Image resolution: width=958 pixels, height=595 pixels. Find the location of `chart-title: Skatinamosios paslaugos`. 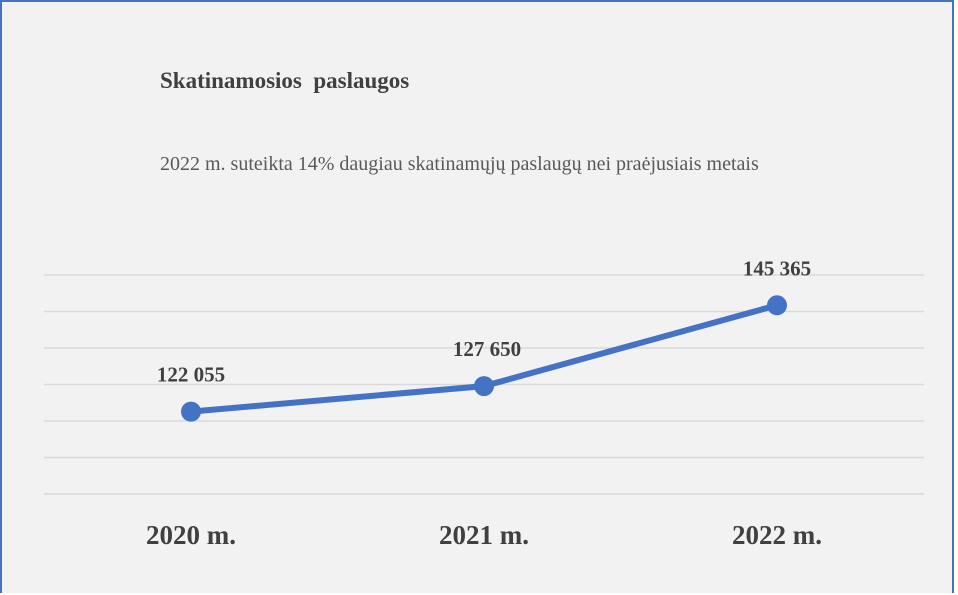

chart-title: Skatinamosios paslaugos is located at coordinates (285, 80).